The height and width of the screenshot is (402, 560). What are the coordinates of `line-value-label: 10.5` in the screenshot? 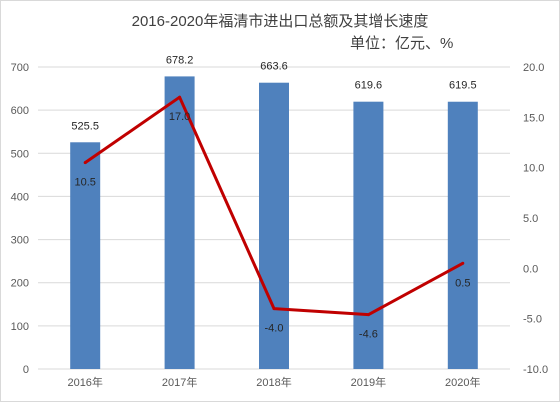 It's located at (84, 183).